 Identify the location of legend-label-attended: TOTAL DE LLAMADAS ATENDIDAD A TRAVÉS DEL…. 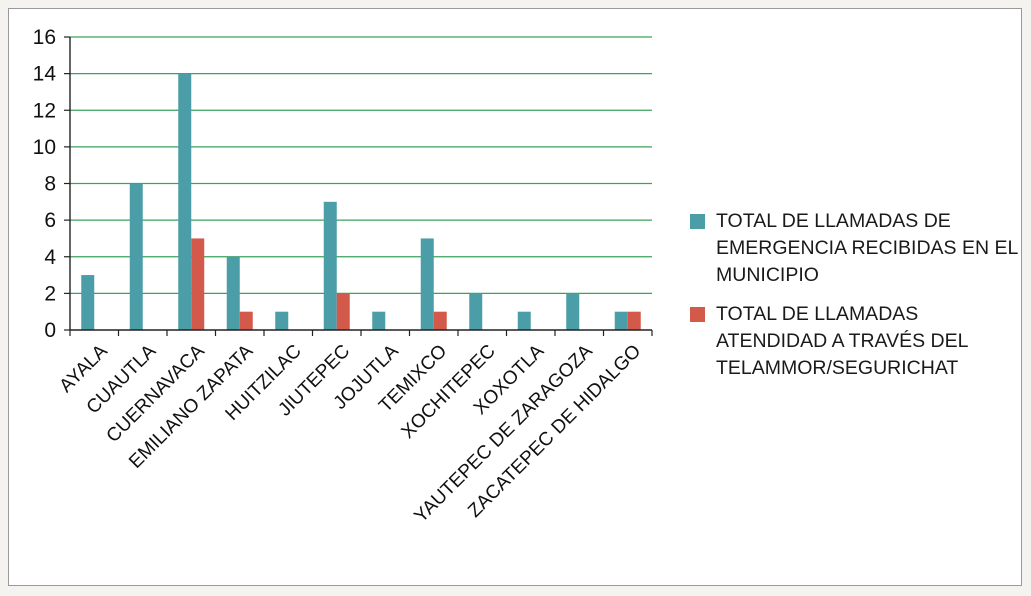
(842, 341).